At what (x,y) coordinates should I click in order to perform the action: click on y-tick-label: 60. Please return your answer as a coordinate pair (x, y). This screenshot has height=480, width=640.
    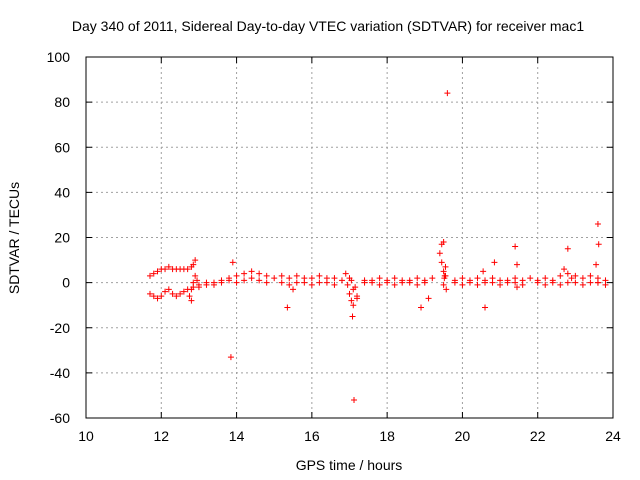
    Looking at the image, I should click on (62, 147).